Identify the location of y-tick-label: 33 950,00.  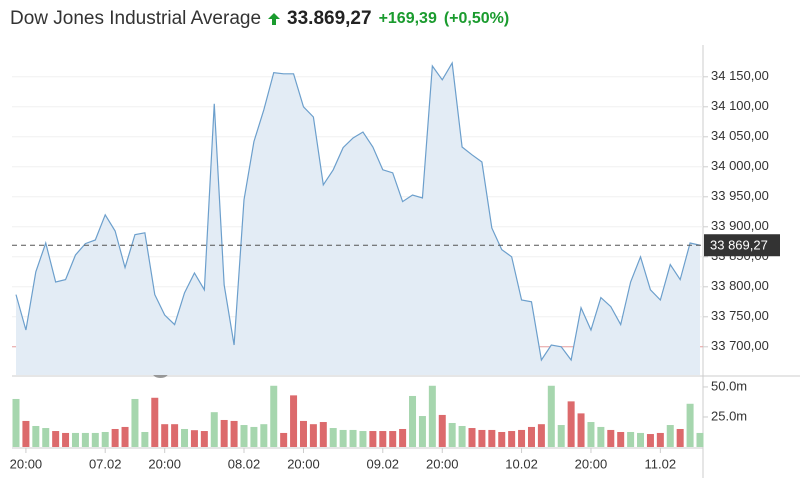
(740, 195).